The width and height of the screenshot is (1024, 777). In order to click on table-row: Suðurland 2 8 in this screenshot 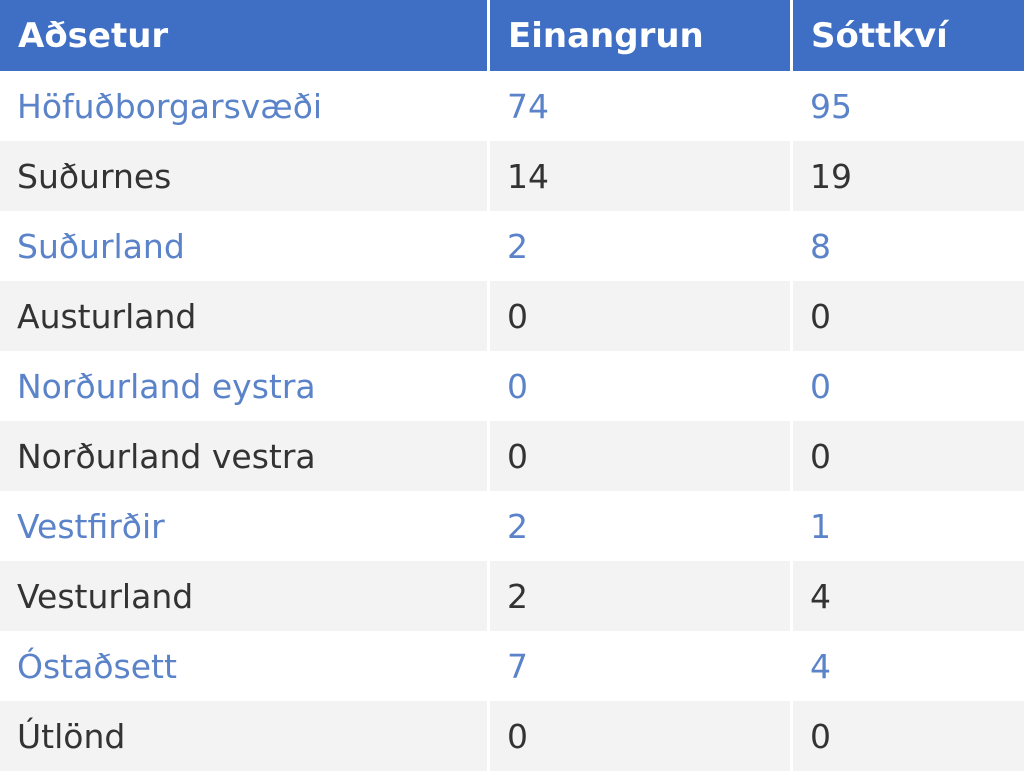, I will do `click(512, 246)`.